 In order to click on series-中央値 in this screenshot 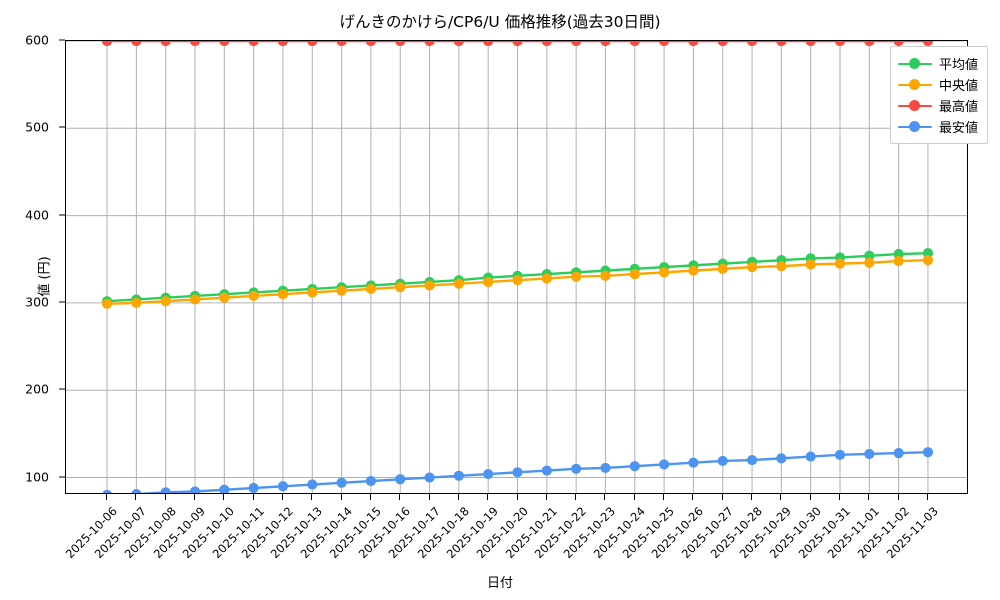, I will do `click(517, 282)`.